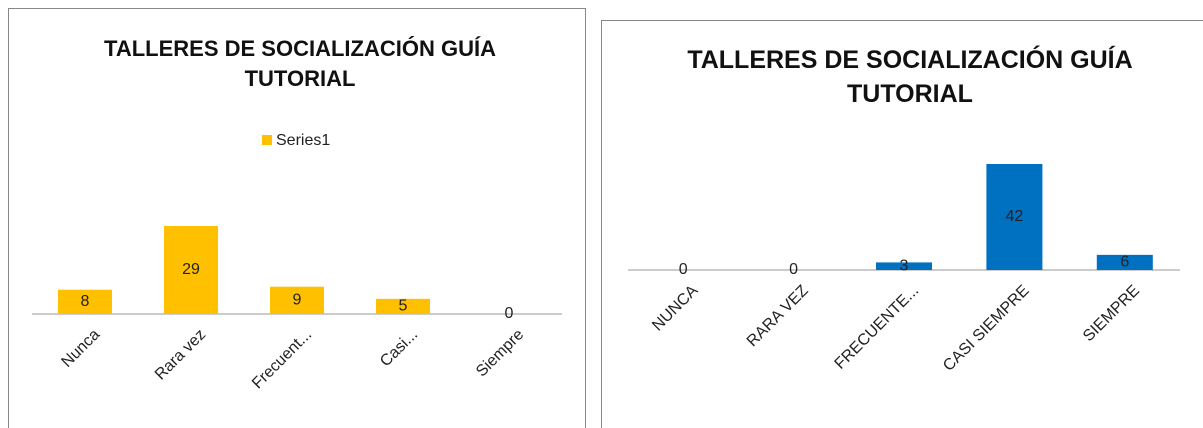 Image resolution: width=1203 pixels, height=428 pixels. What do you see at coordinates (267, 140) in the screenshot?
I see `legend-swatch` at bounding box center [267, 140].